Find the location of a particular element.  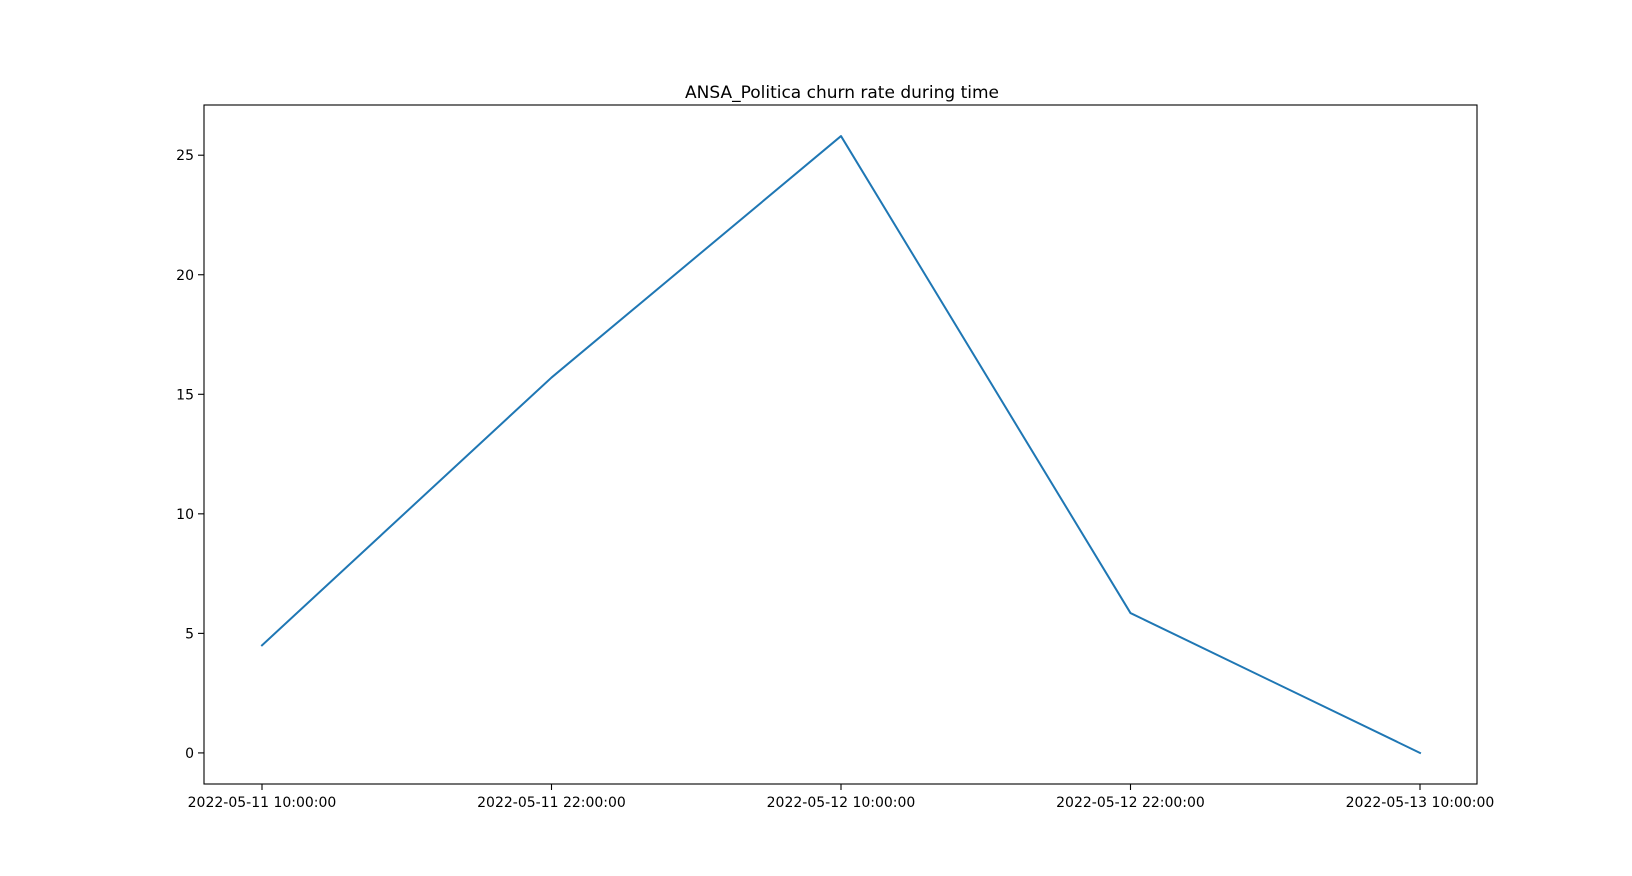

y-tick-label: 20 is located at coordinates (185, 276).